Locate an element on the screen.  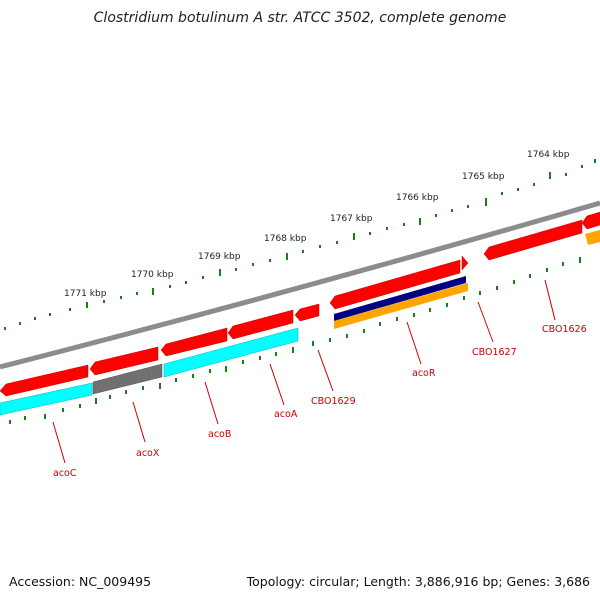
gene-label: CBO1629 is located at coordinates (333, 401).